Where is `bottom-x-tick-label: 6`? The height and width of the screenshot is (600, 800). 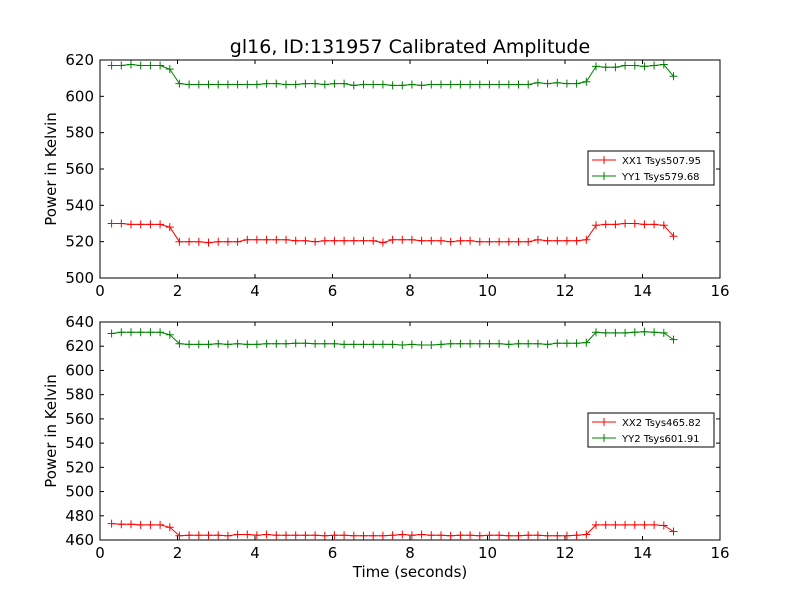
bottom-x-tick-label: 6 is located at coordinates (333, 553).